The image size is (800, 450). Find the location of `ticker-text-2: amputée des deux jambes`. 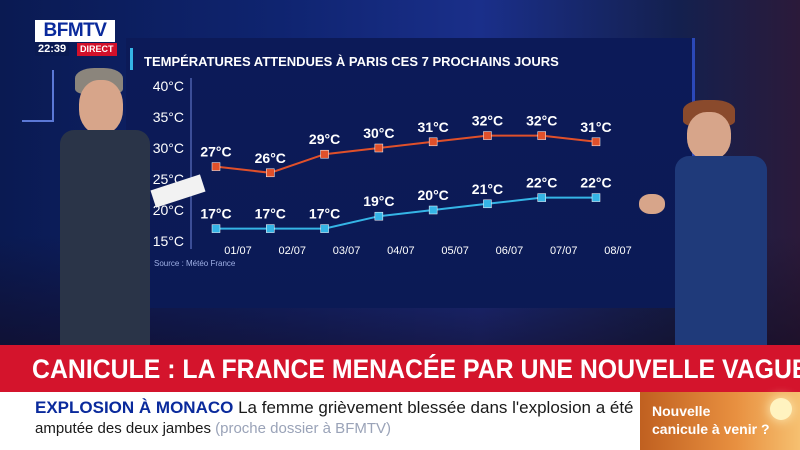

ticker-text-2: amputée des deux jambes is located at coordinates (123, 428).